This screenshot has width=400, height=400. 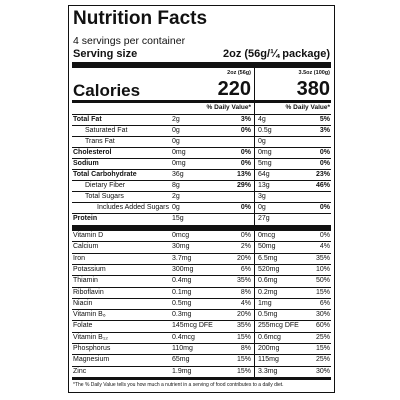 What do you see at coordinates (92, 152) in the screenshot?
I see `nutrient-name: Cholesterol` at bounding box center [92, 152].